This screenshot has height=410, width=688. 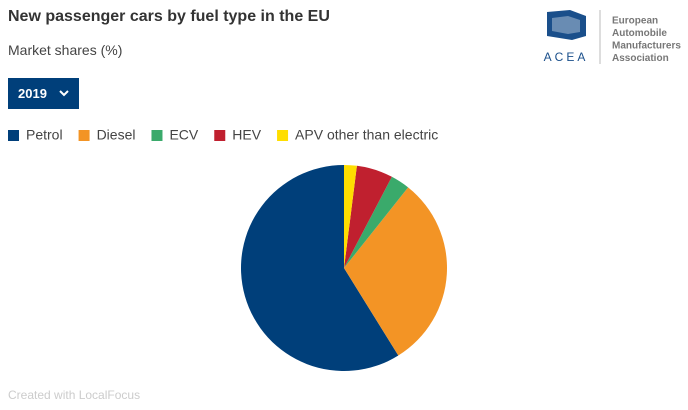 What do you see at coordinates (183, 135) in the screenshot?
I see `legend-label: ECV` at bounding box center [183, 135].